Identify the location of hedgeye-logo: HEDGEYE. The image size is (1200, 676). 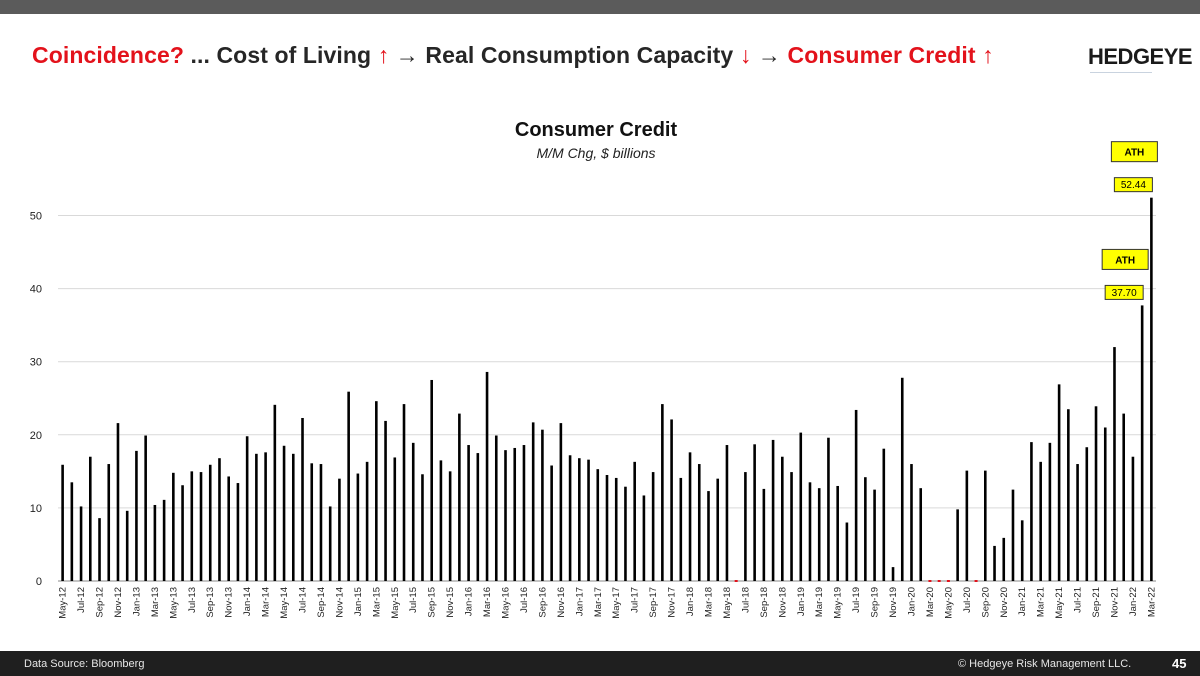
(1140, 56).